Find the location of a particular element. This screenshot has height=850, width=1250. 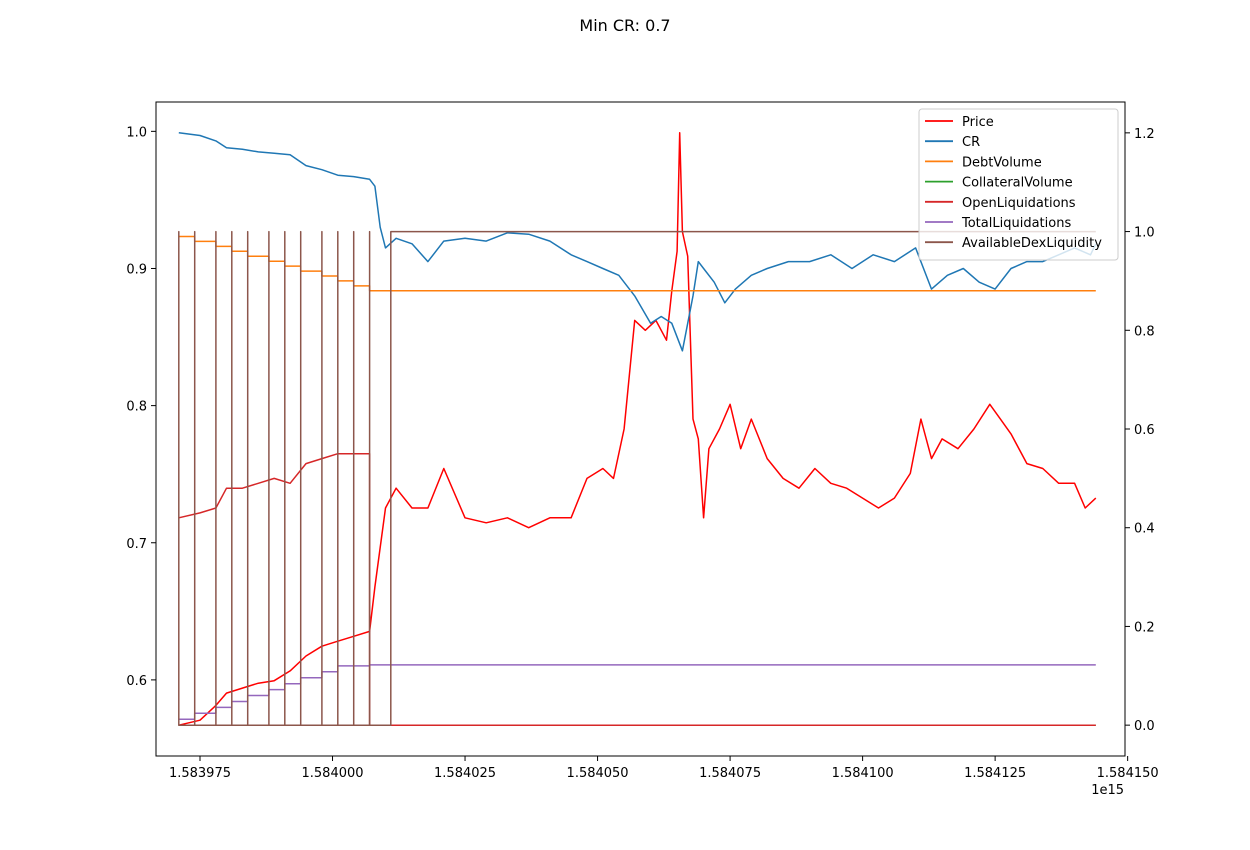

x-tick-label: 1.584000 is located at coordinates (333, 773).